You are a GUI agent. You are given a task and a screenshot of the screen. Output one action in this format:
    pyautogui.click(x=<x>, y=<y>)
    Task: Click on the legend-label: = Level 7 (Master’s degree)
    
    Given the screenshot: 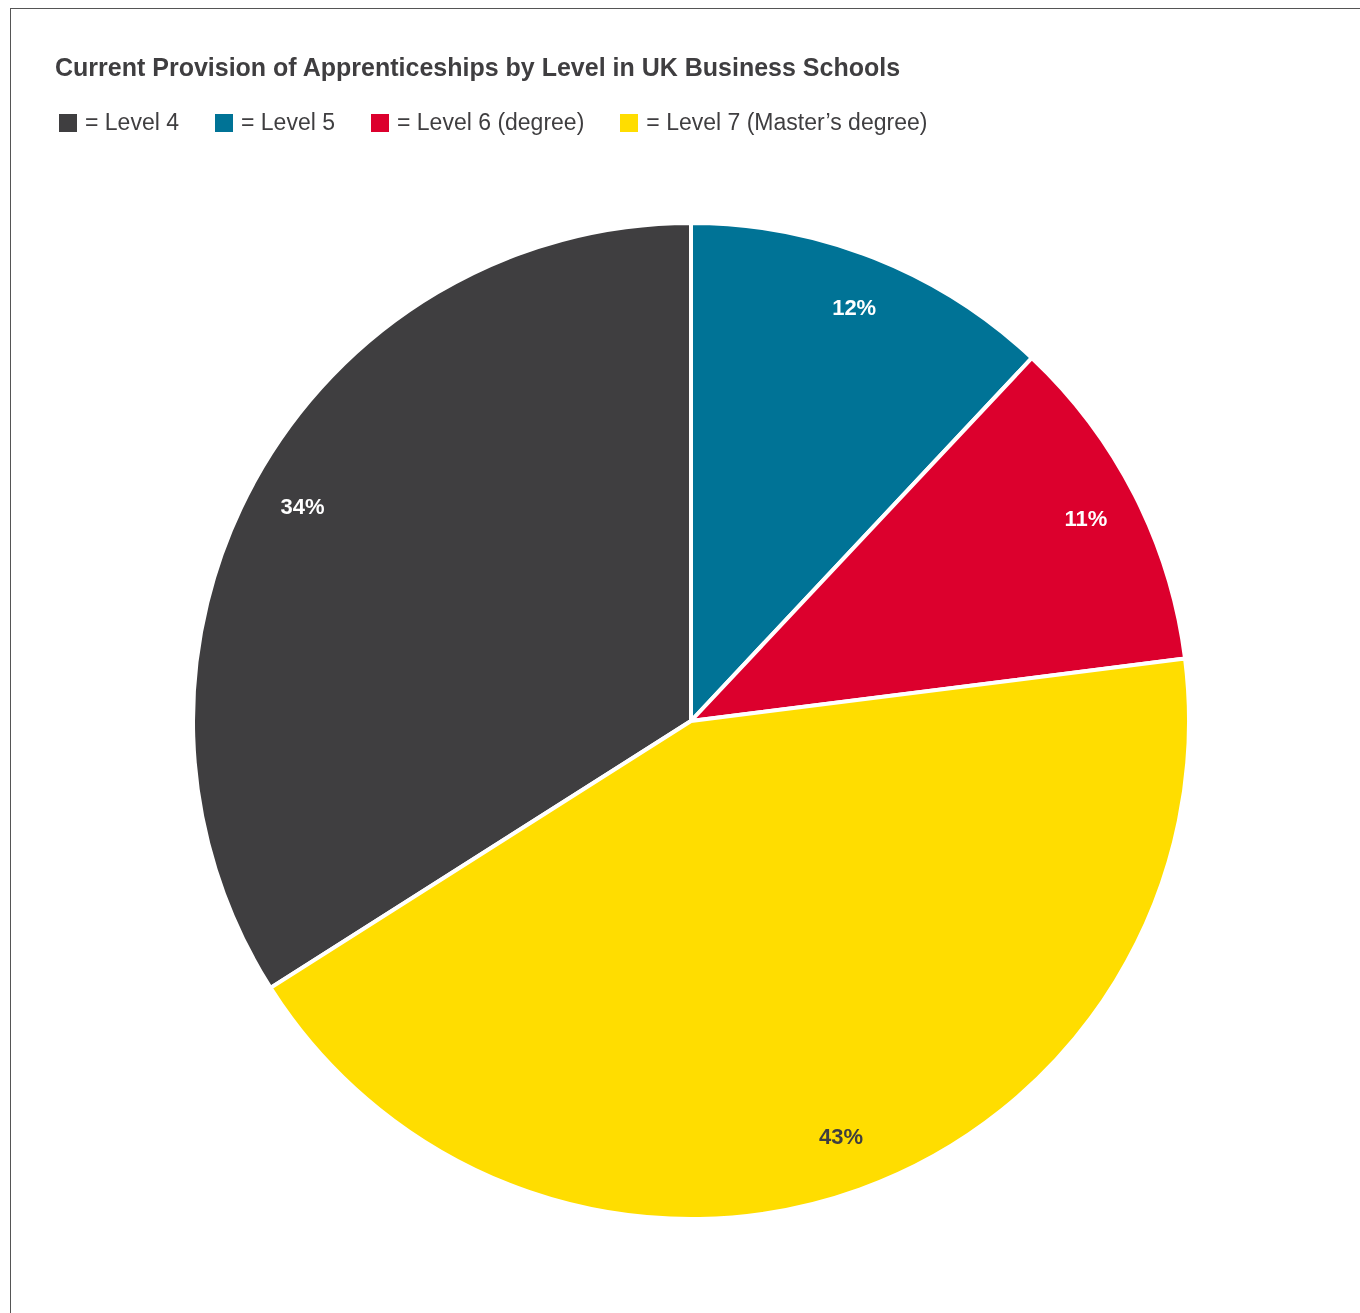 What is the action you would take?
    pyautogui.click(x=787, y=122)
    